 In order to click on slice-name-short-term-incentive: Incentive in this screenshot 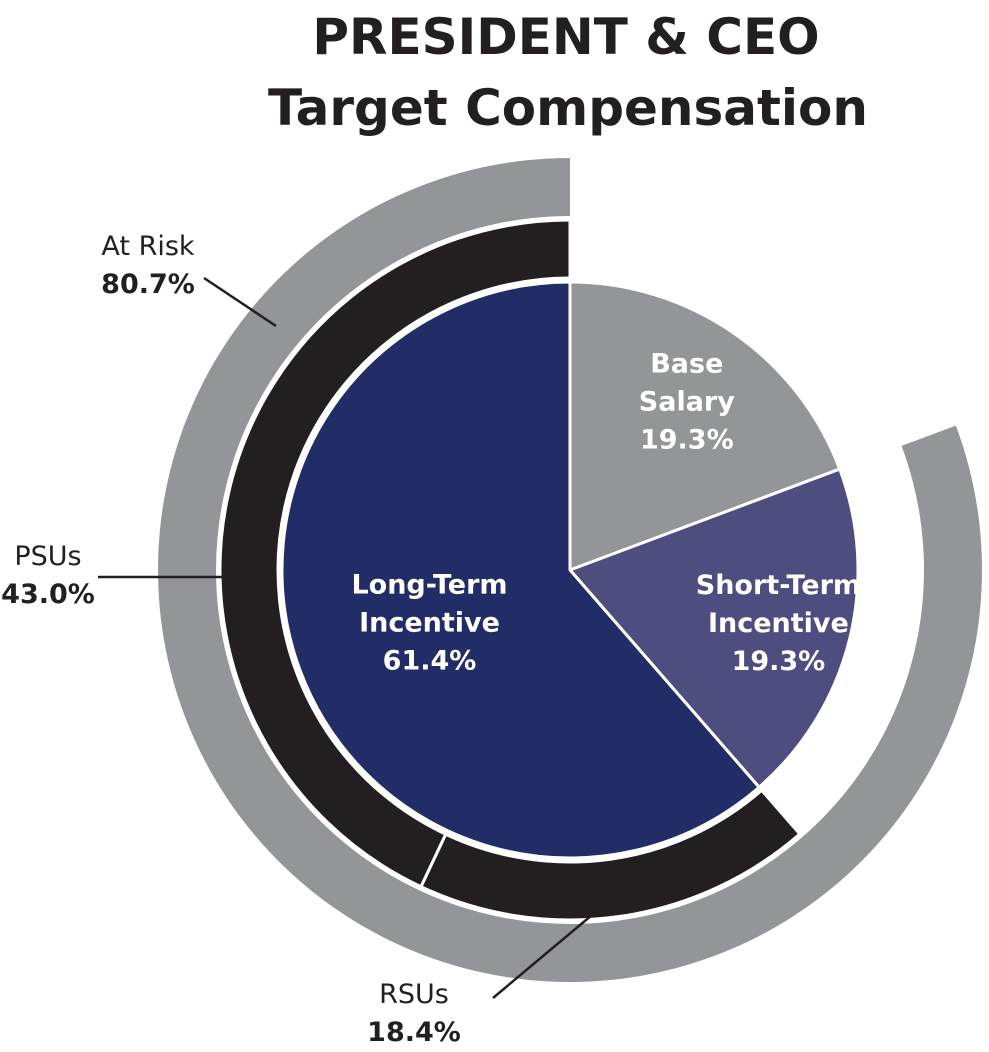, I will do `click(778, 623)`.